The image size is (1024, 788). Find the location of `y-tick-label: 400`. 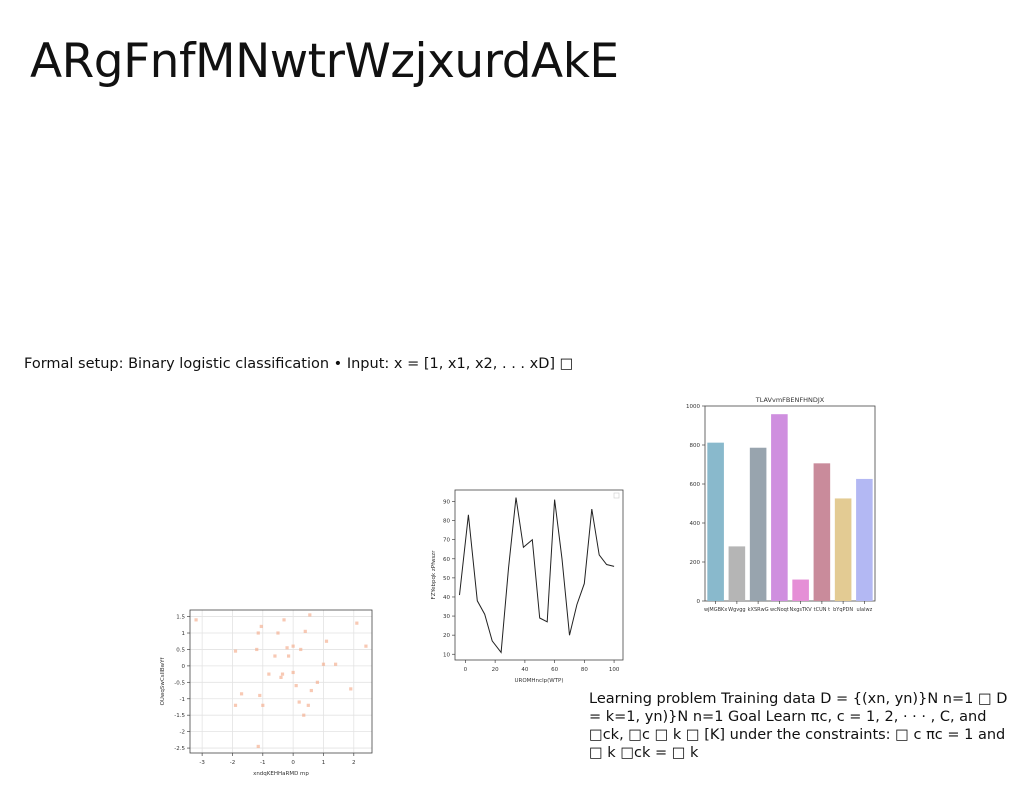

y-tick-label: 400 is located at coordinates (695, 524).